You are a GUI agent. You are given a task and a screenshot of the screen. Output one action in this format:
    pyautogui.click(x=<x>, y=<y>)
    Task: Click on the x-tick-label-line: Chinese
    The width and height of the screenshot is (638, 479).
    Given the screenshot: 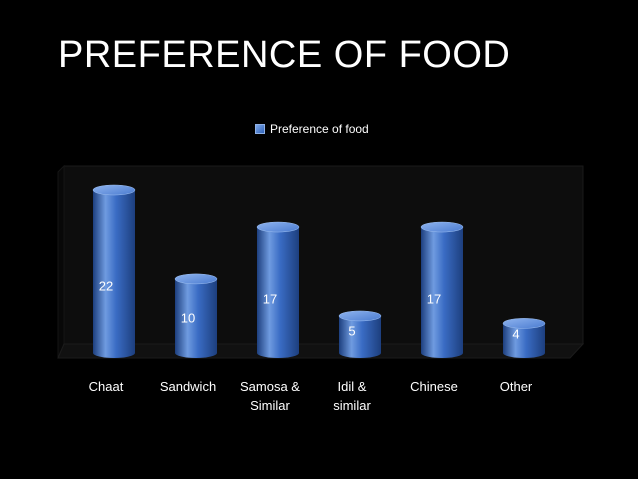 What is the action you would take?
    pyautogui.click(x=434, y=386)
    